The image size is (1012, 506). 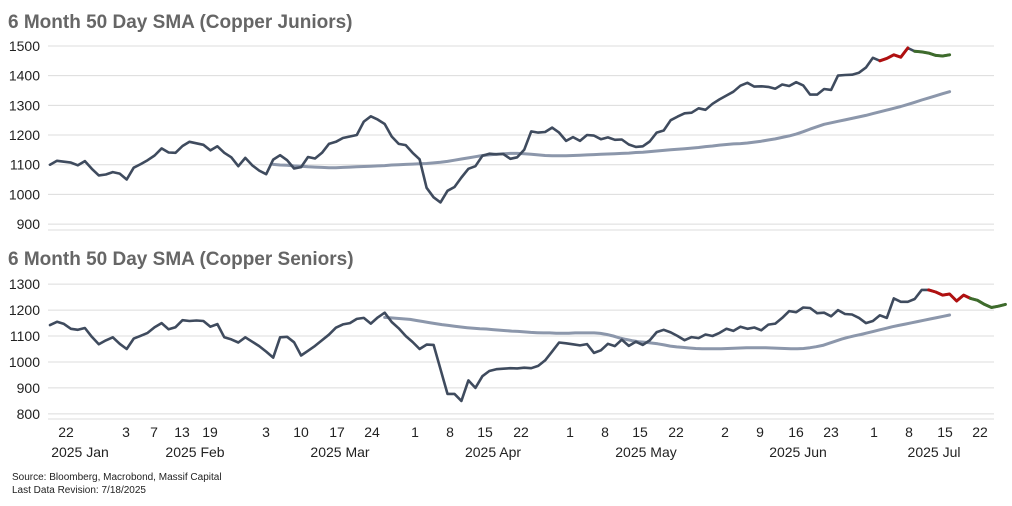 I want to click on x-tick-label: 19, so click(x=210, y=432).